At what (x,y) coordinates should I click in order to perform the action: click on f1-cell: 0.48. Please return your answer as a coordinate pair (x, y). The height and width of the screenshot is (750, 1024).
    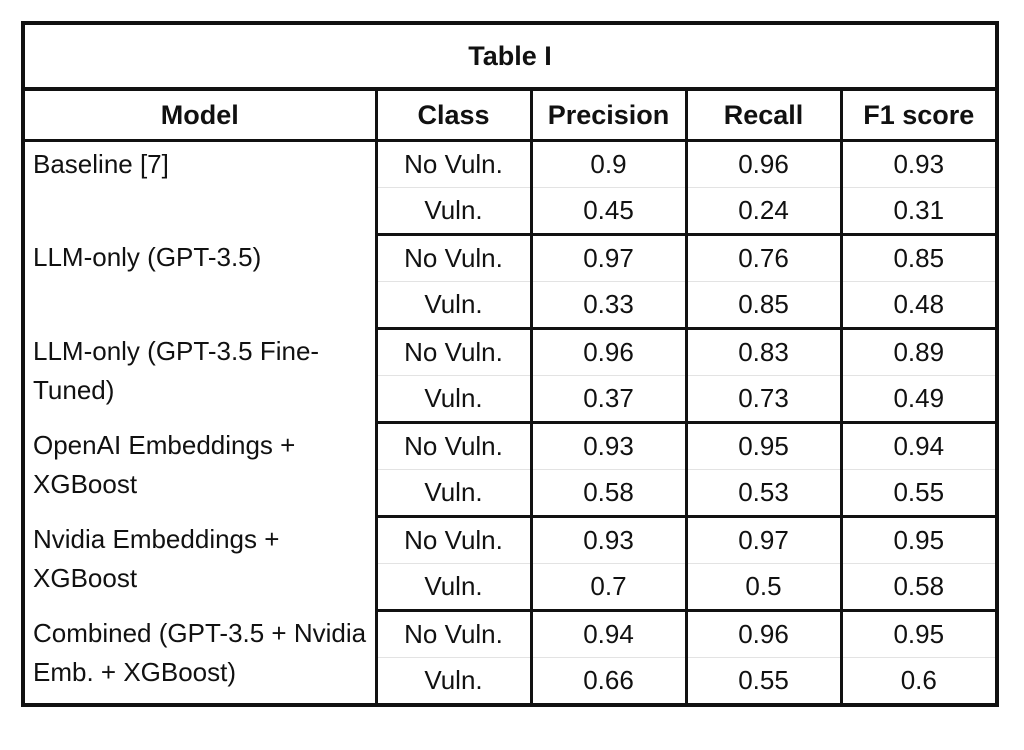
    Looking at the image, I should click on (918, 305).